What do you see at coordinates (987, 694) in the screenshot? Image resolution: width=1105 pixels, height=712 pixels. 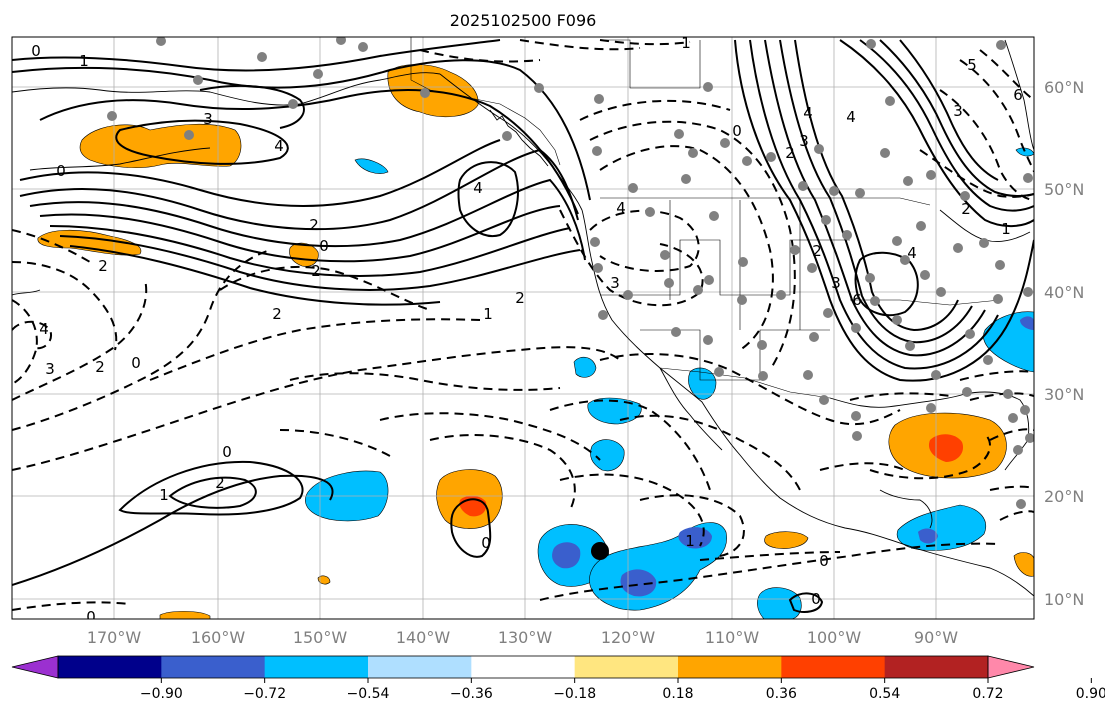 I see `colorbar-tick-label: 0.72` at bounding box center [987, 694].